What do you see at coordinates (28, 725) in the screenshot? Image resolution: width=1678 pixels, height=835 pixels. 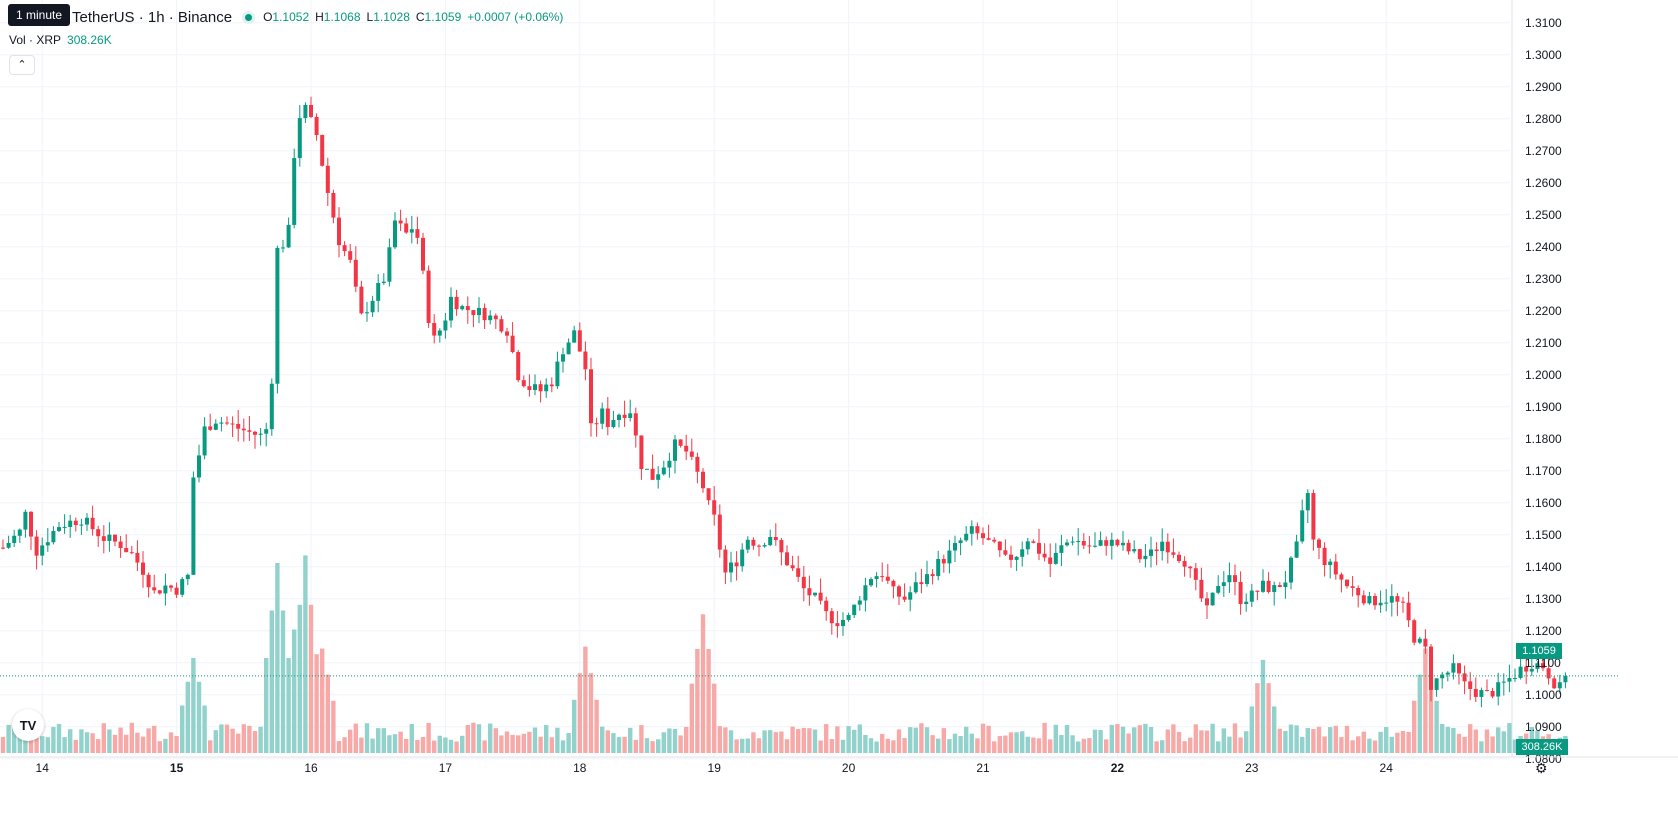 I see `tradingview-logo-icon: TV` at bounding box center [28, 725].